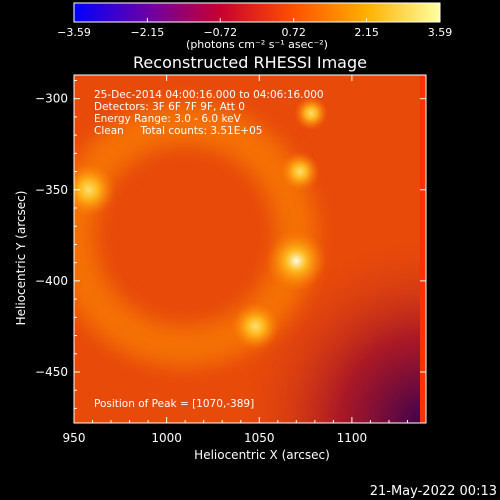 The image size is (500, 500). Describe the element at coordinates (250, 62) in the screenshot. I see `chart-title: Reconstructed RHESSI Image` at that location.